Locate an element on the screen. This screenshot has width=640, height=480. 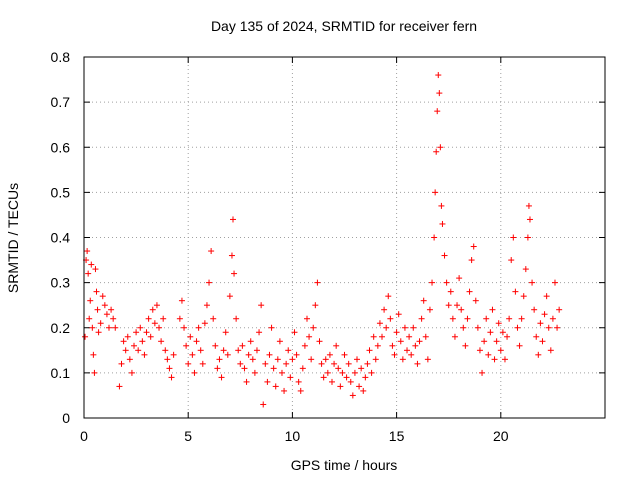
y-tick-label: 0.2 is located at coordinates (61, 328).